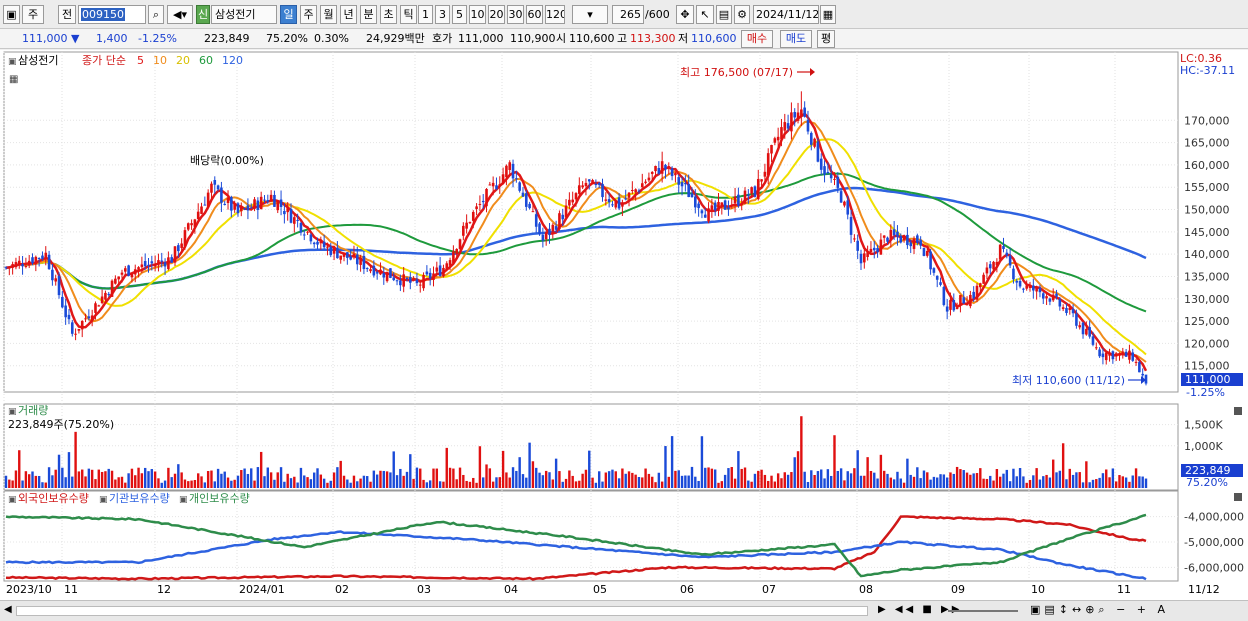 Image resolution: width=1248 pixels, height=621 pixels. I want to click on eval-button: 평, so click(826, 39).